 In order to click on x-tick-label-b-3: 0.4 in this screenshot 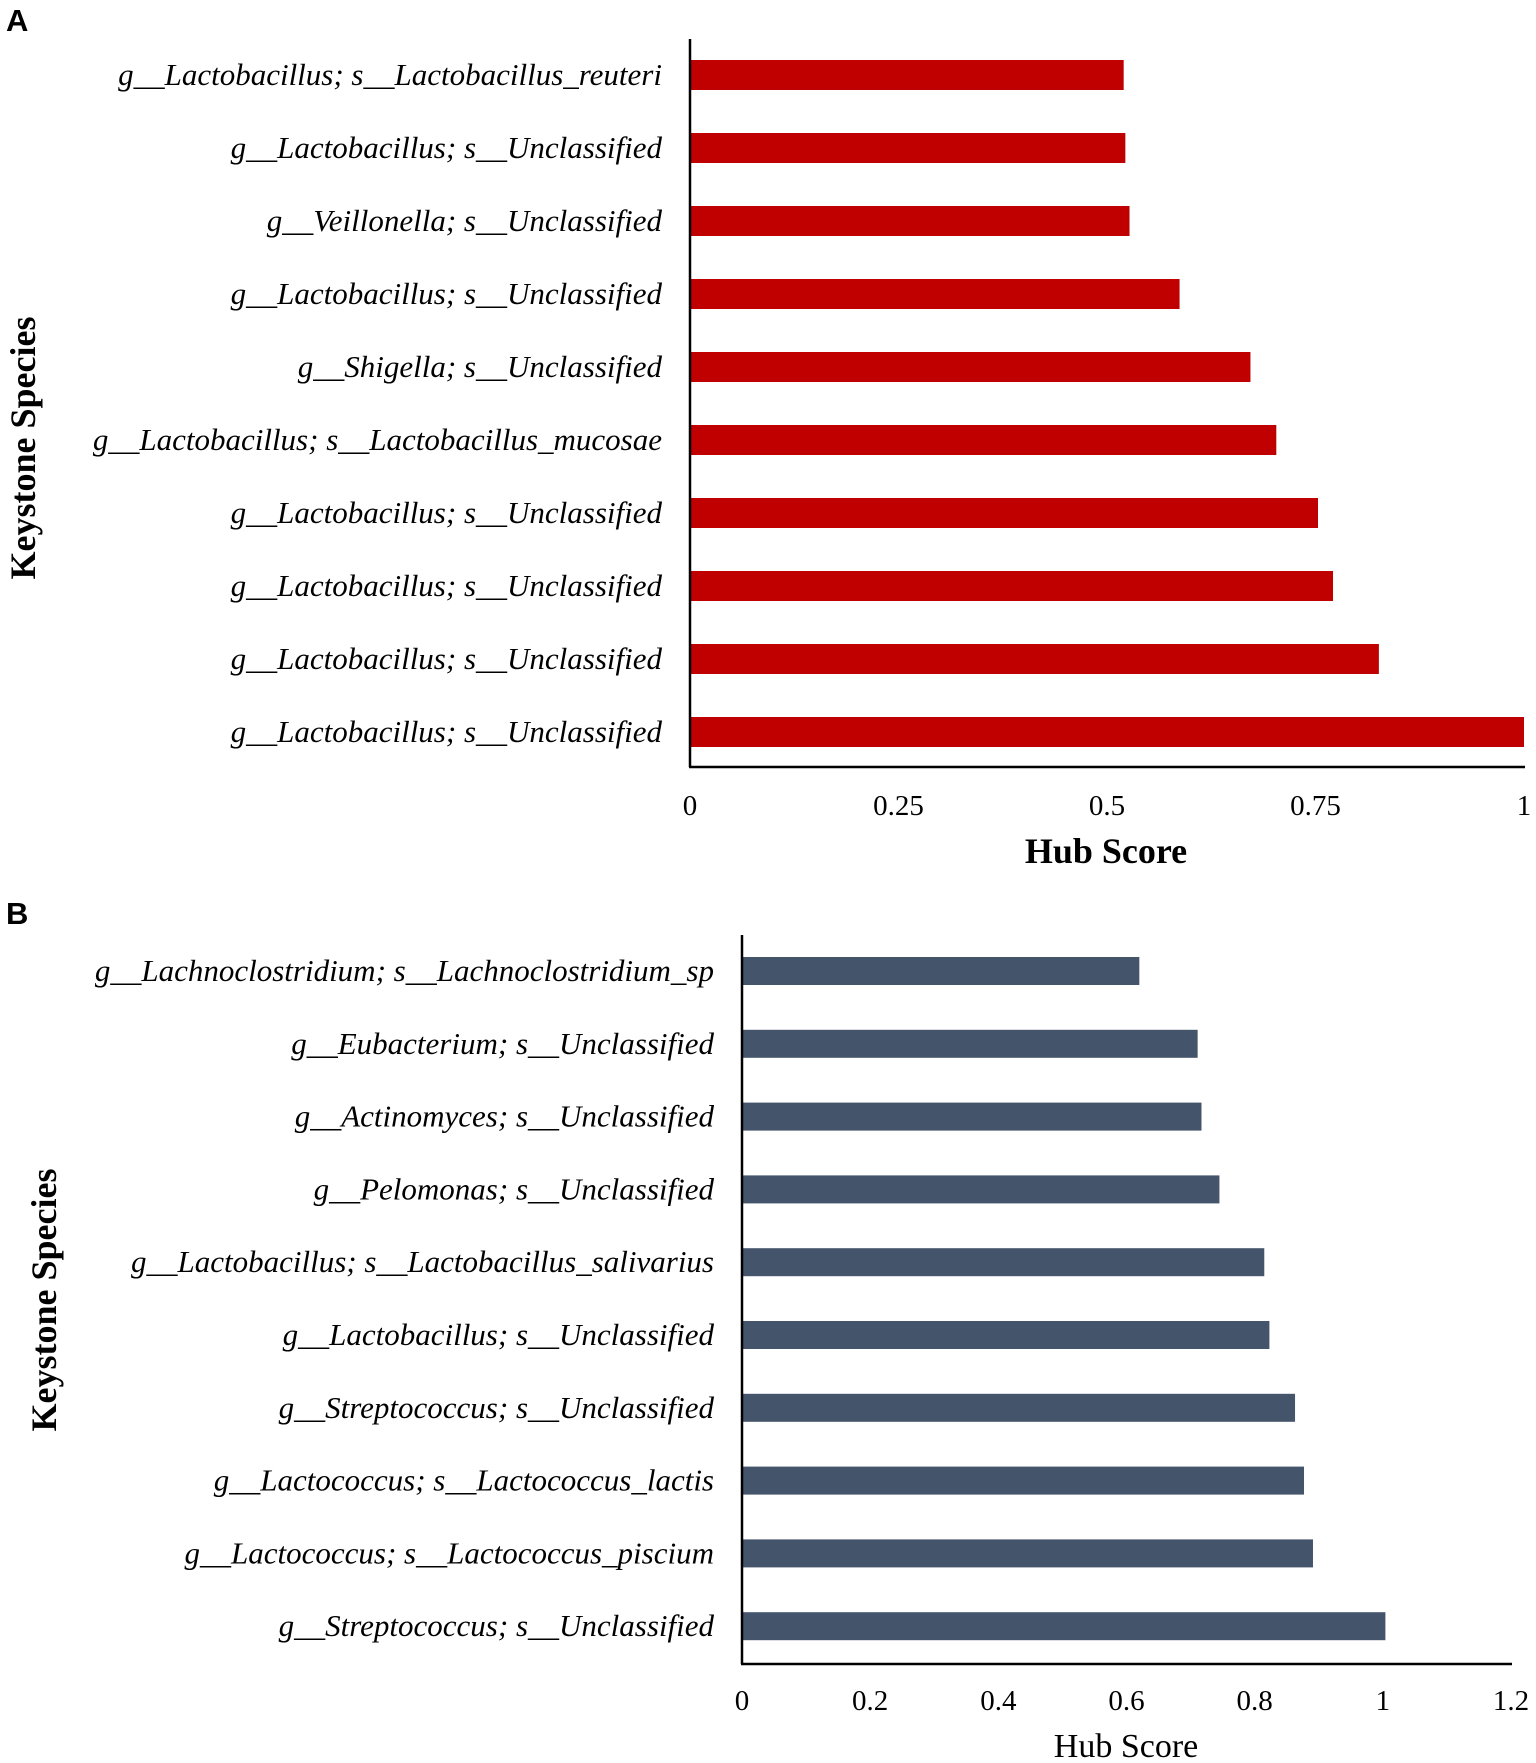, I will do `click(998, 1701)`.